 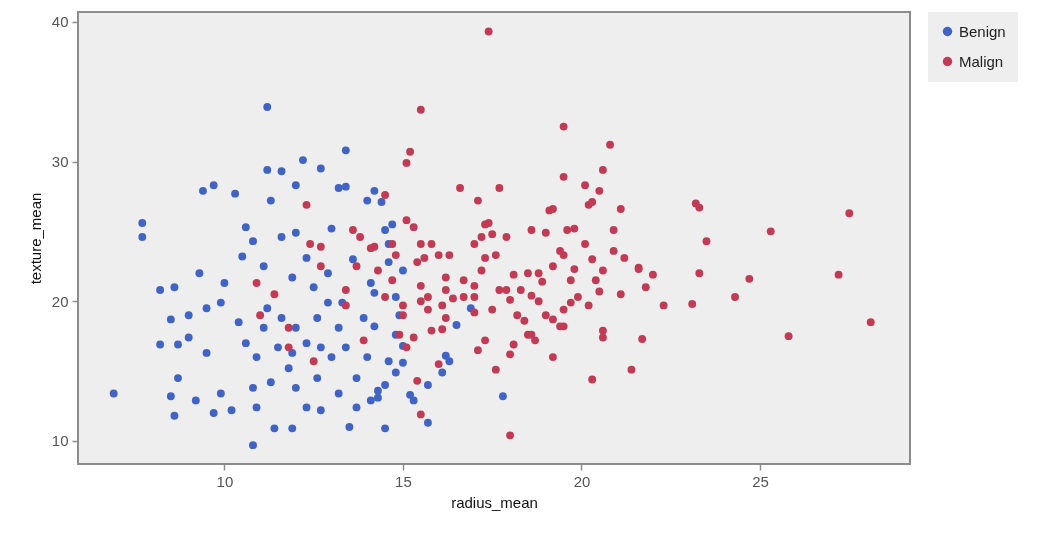 I want to click on x-tick-label: 15, so click(x=403, y=481).